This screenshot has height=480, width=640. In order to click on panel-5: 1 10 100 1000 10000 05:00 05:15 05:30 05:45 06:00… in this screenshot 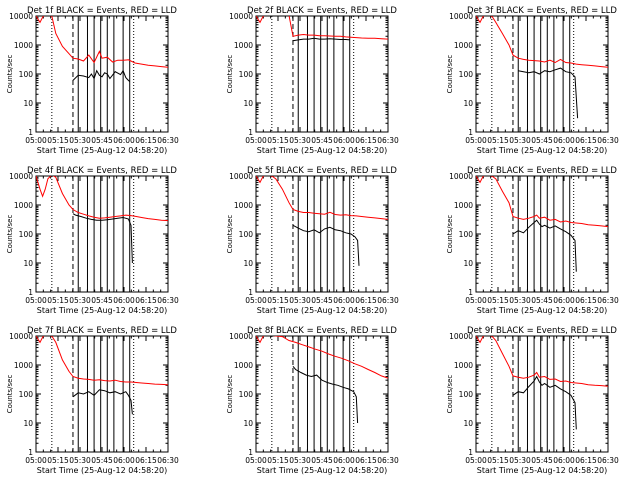, I will do `click(312, 240)`.